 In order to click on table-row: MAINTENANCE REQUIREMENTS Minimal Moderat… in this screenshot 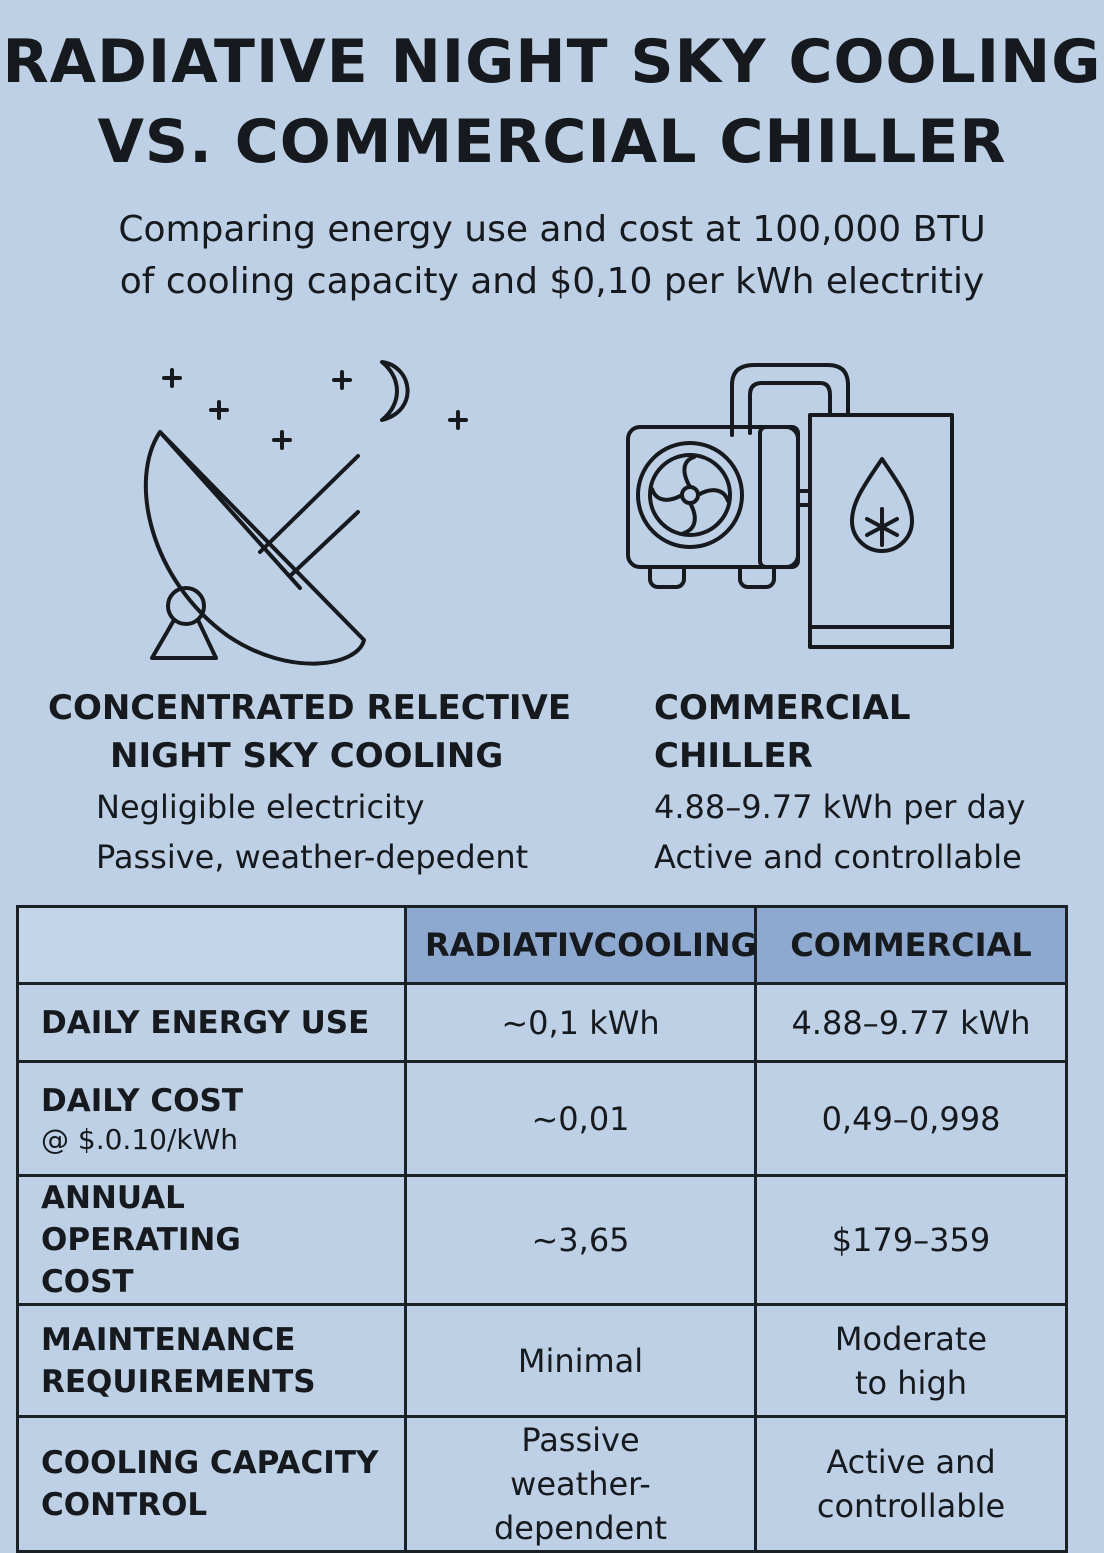, I will do `click(542, 1360)`.